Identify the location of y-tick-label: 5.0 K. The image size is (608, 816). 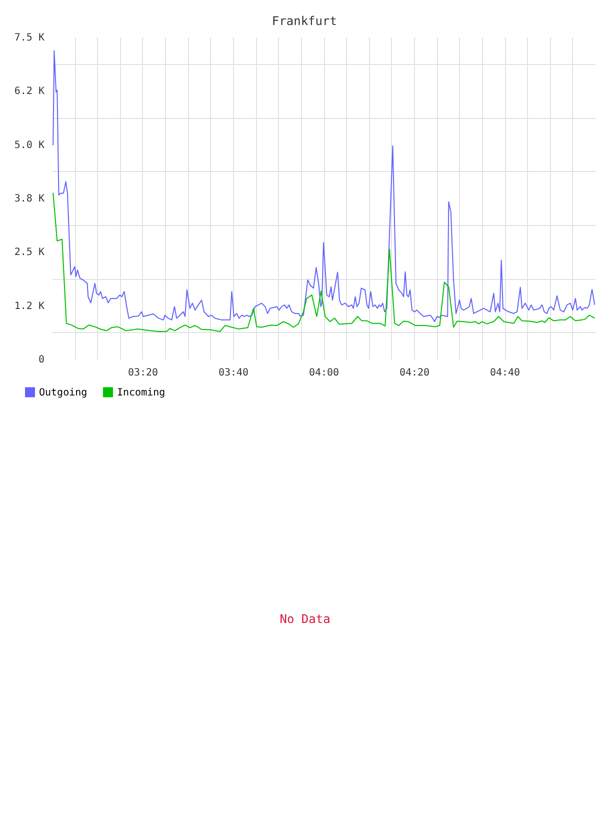
(29, 145).